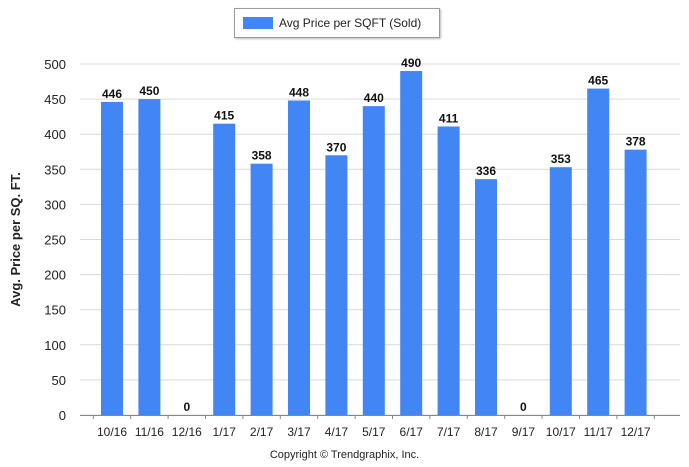 The image size is (689, 467). Describe the element at coordinates (112, 94) in the screenshot. I see `data-label: 446` at that location.